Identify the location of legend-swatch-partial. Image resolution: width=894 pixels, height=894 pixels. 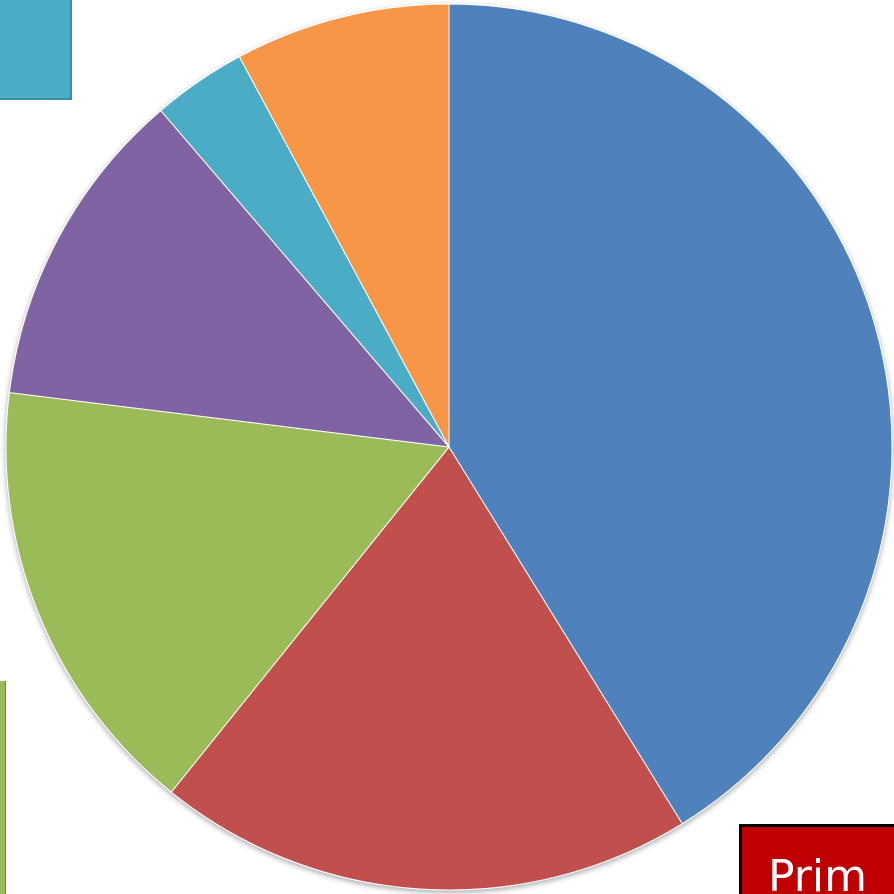
(36, 50).